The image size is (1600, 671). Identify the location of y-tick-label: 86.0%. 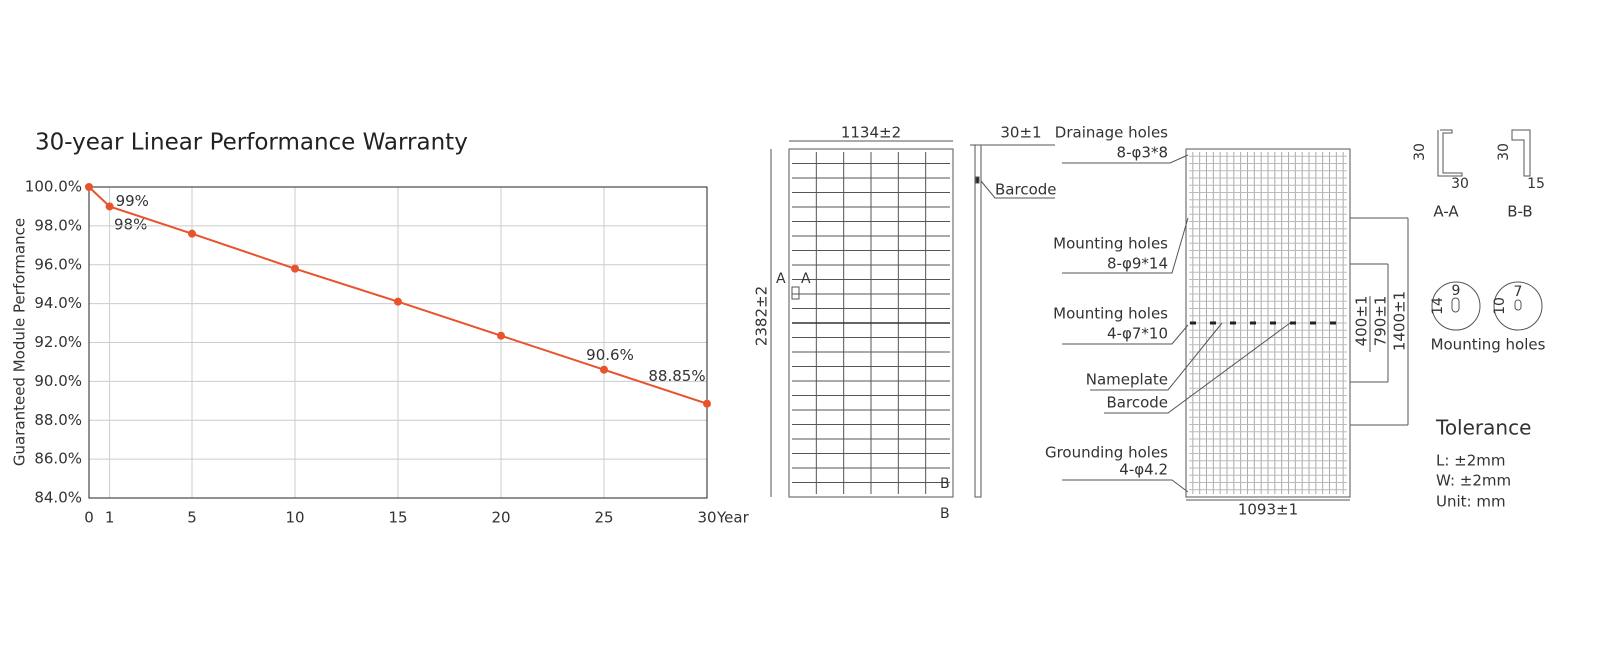
(58, 459).